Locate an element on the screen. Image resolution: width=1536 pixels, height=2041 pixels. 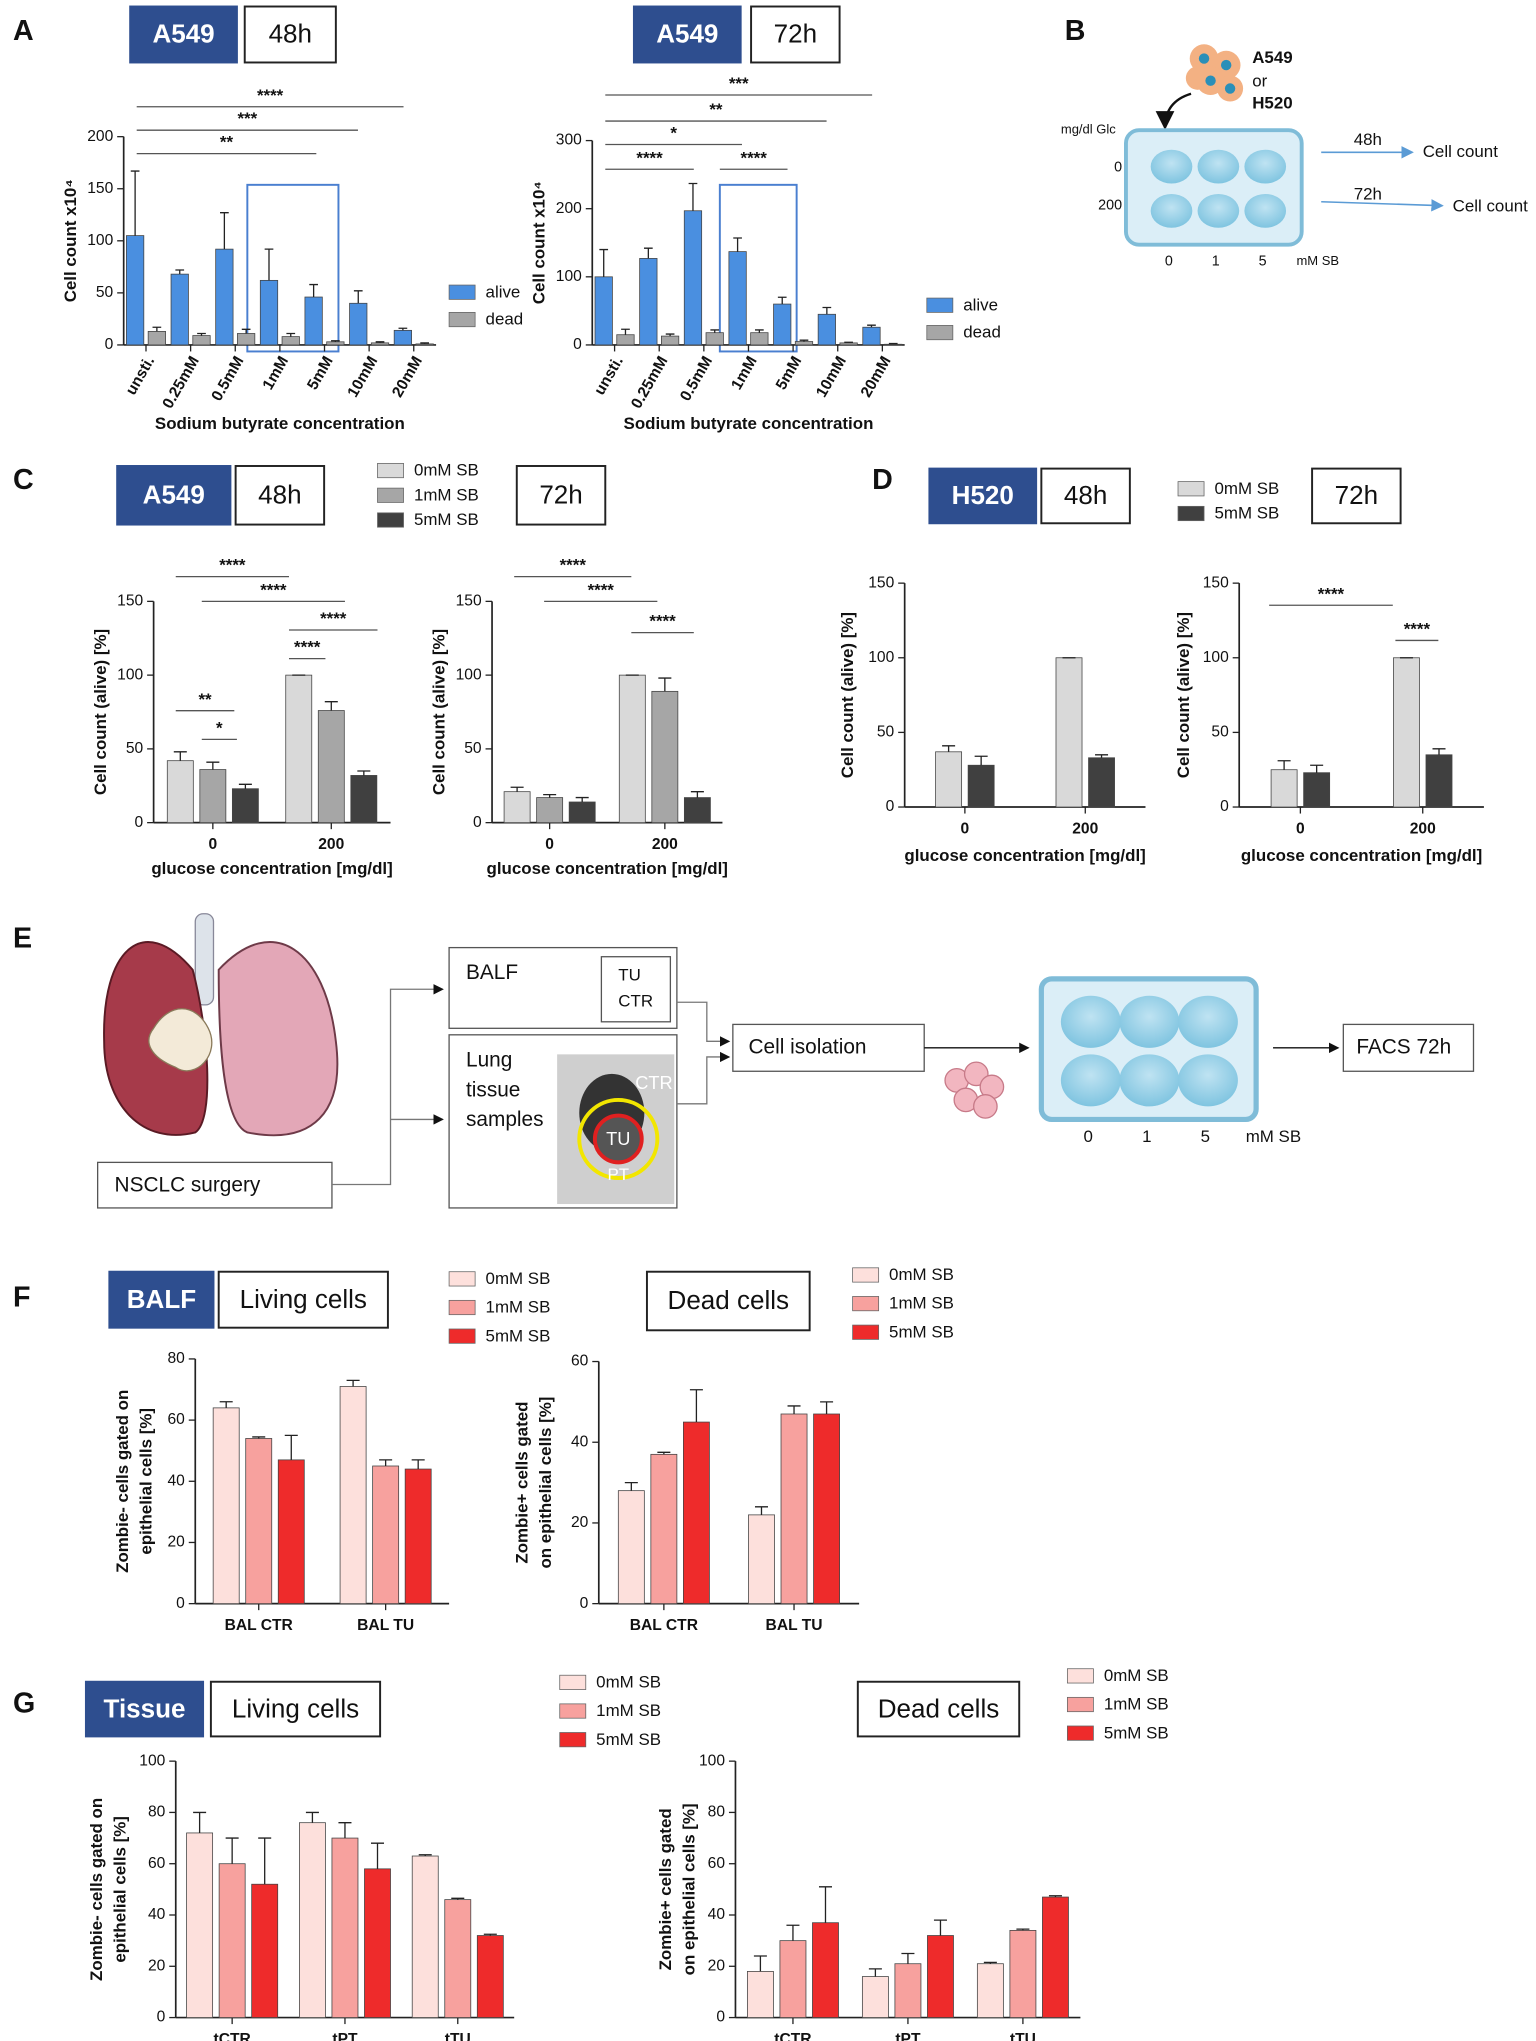
time-label: 48h is located at coordinates (1368, 139).